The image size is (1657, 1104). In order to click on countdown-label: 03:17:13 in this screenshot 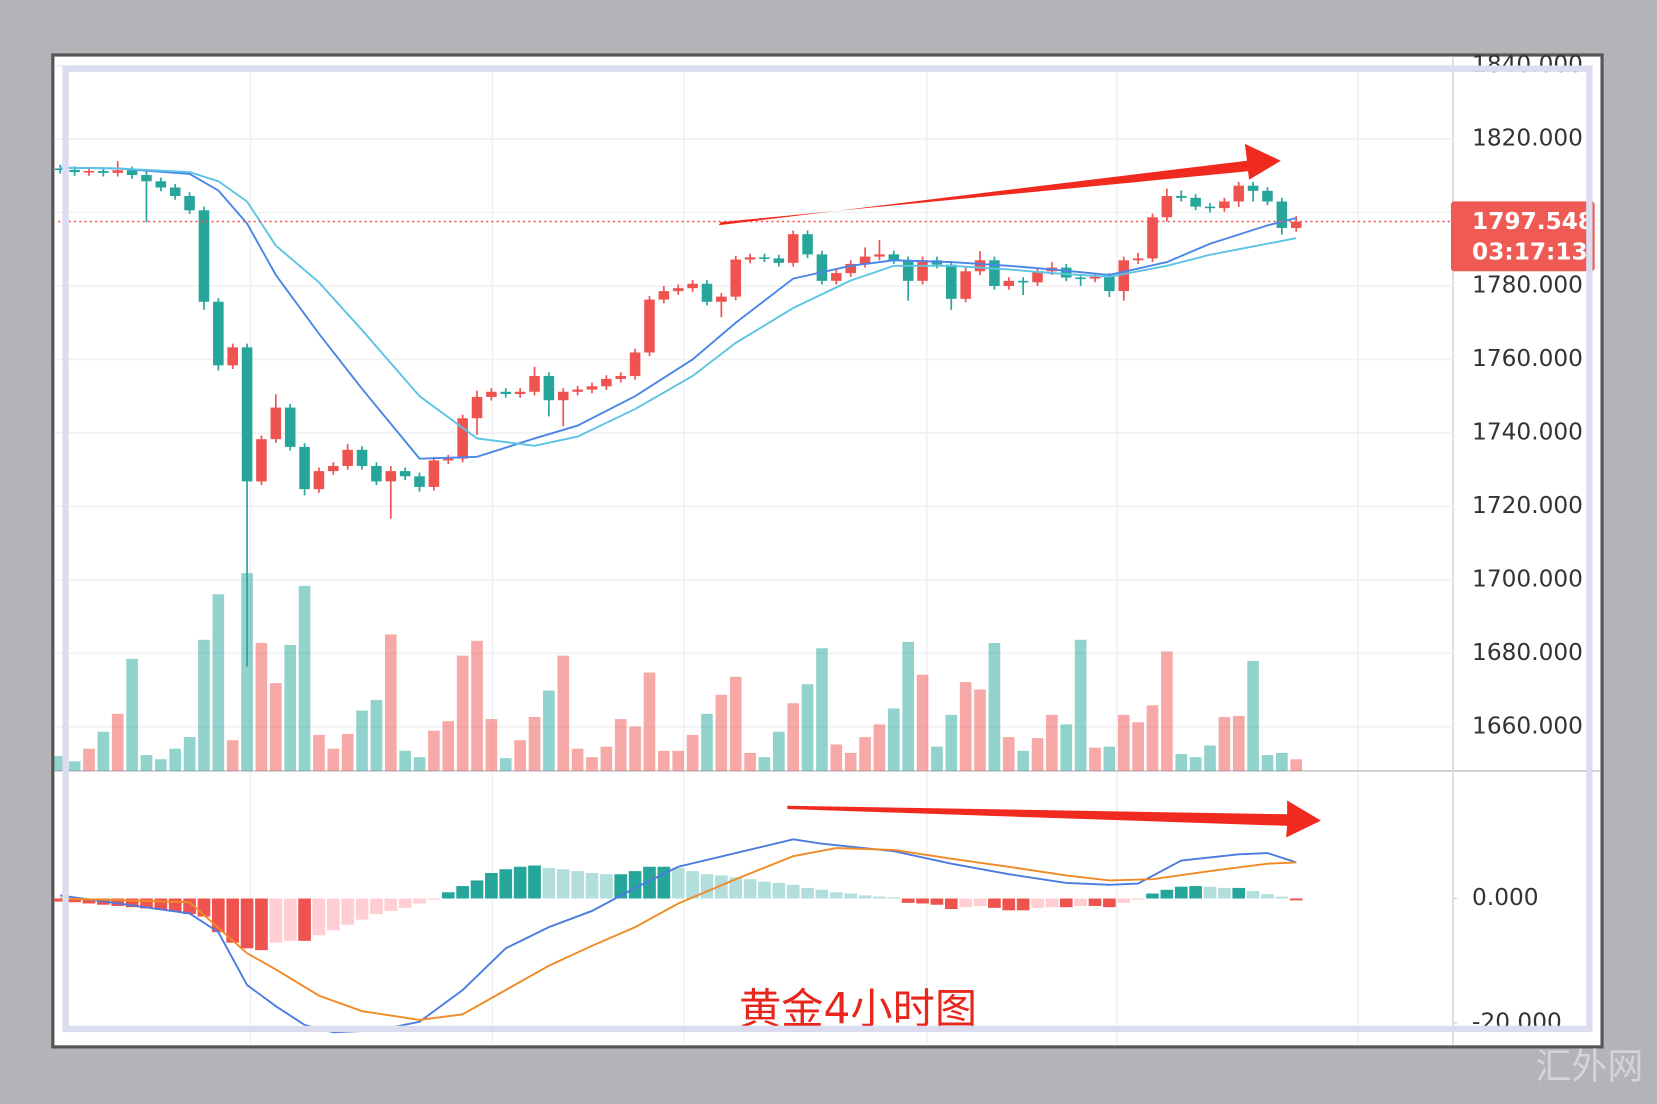, I will do `click(1530, 252)`.